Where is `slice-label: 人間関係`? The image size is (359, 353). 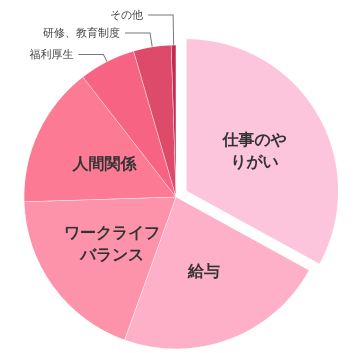 slice-label: 人間関係 is located at coordinates (105, 163).